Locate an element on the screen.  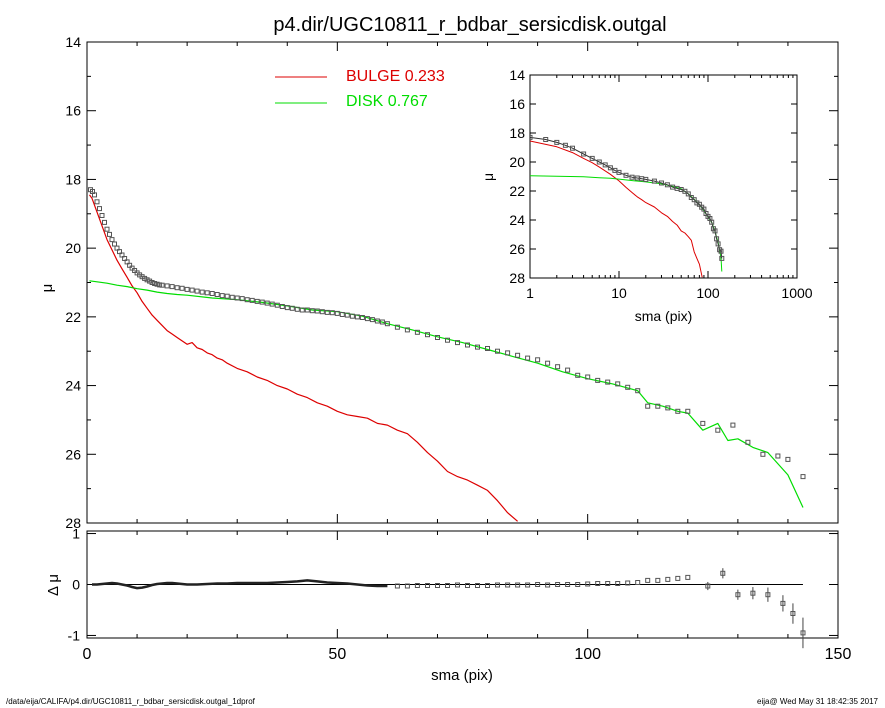
residual-xtick-label: 150 is located at coordinates (838, 654).